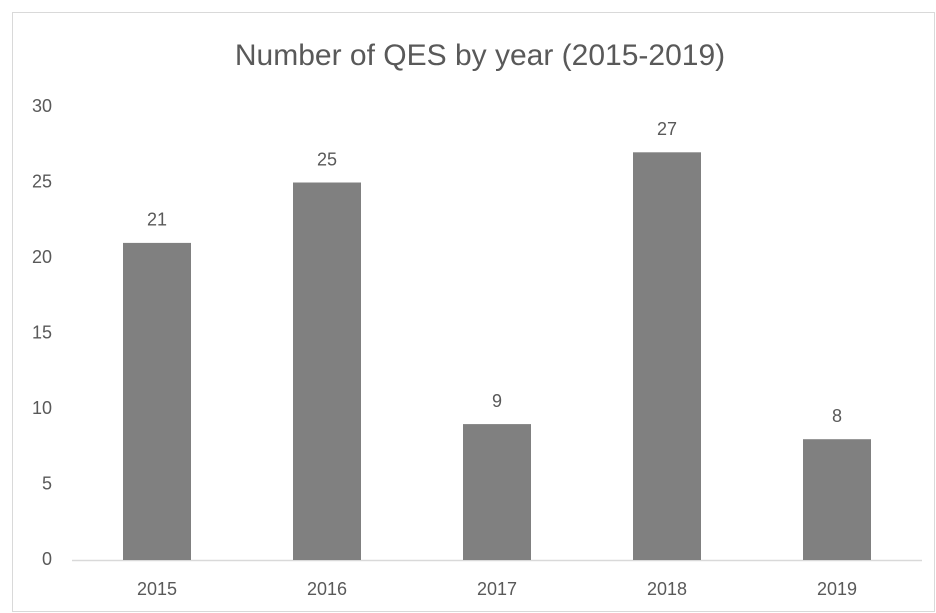 The image size is (936, 613). What do you see at coordinates (837, 589) in the screenshot?
I see `x-tick-label: 2019` at bounding box center [837, 589].